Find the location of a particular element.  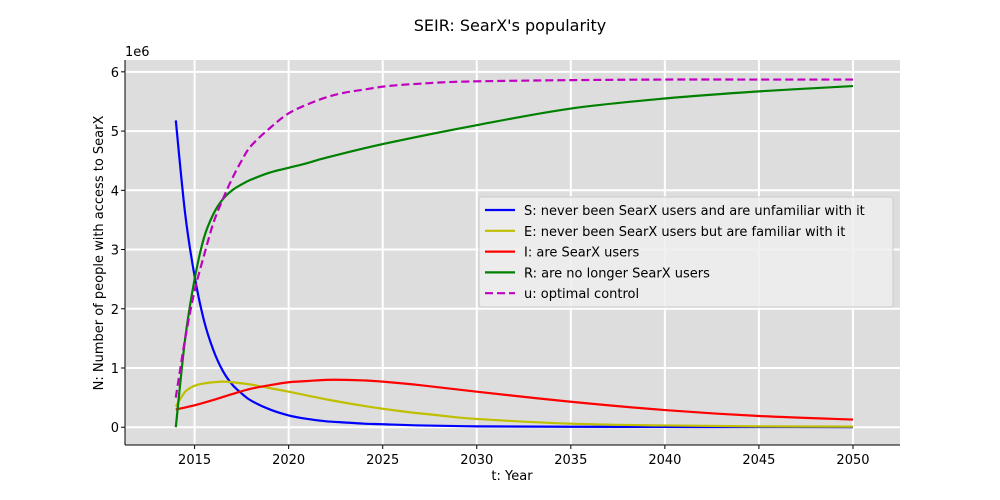

chart-title: SEIR: SearX's popularity is located at coordinates (510, 25).